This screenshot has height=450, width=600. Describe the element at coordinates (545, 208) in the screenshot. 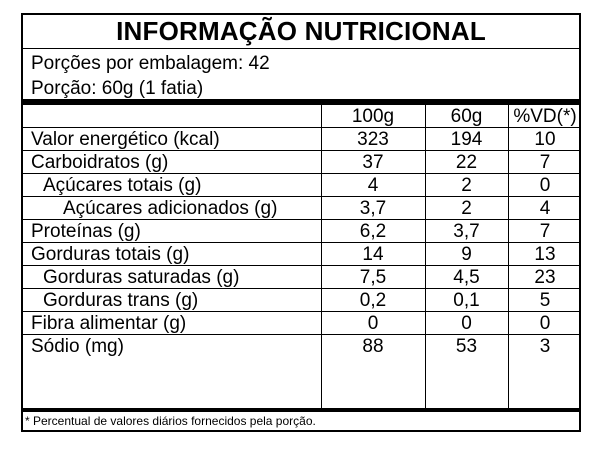

I see `value-vd: 4` at that location.